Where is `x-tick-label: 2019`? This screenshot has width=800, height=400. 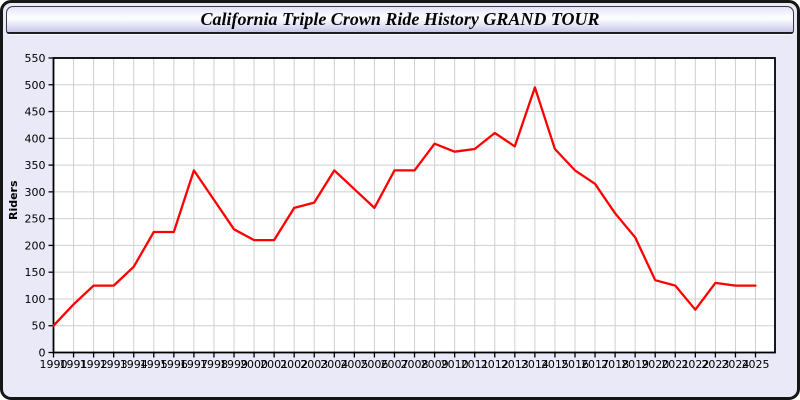
x-tick-label: 2019 is located at coordinates (635, 364).